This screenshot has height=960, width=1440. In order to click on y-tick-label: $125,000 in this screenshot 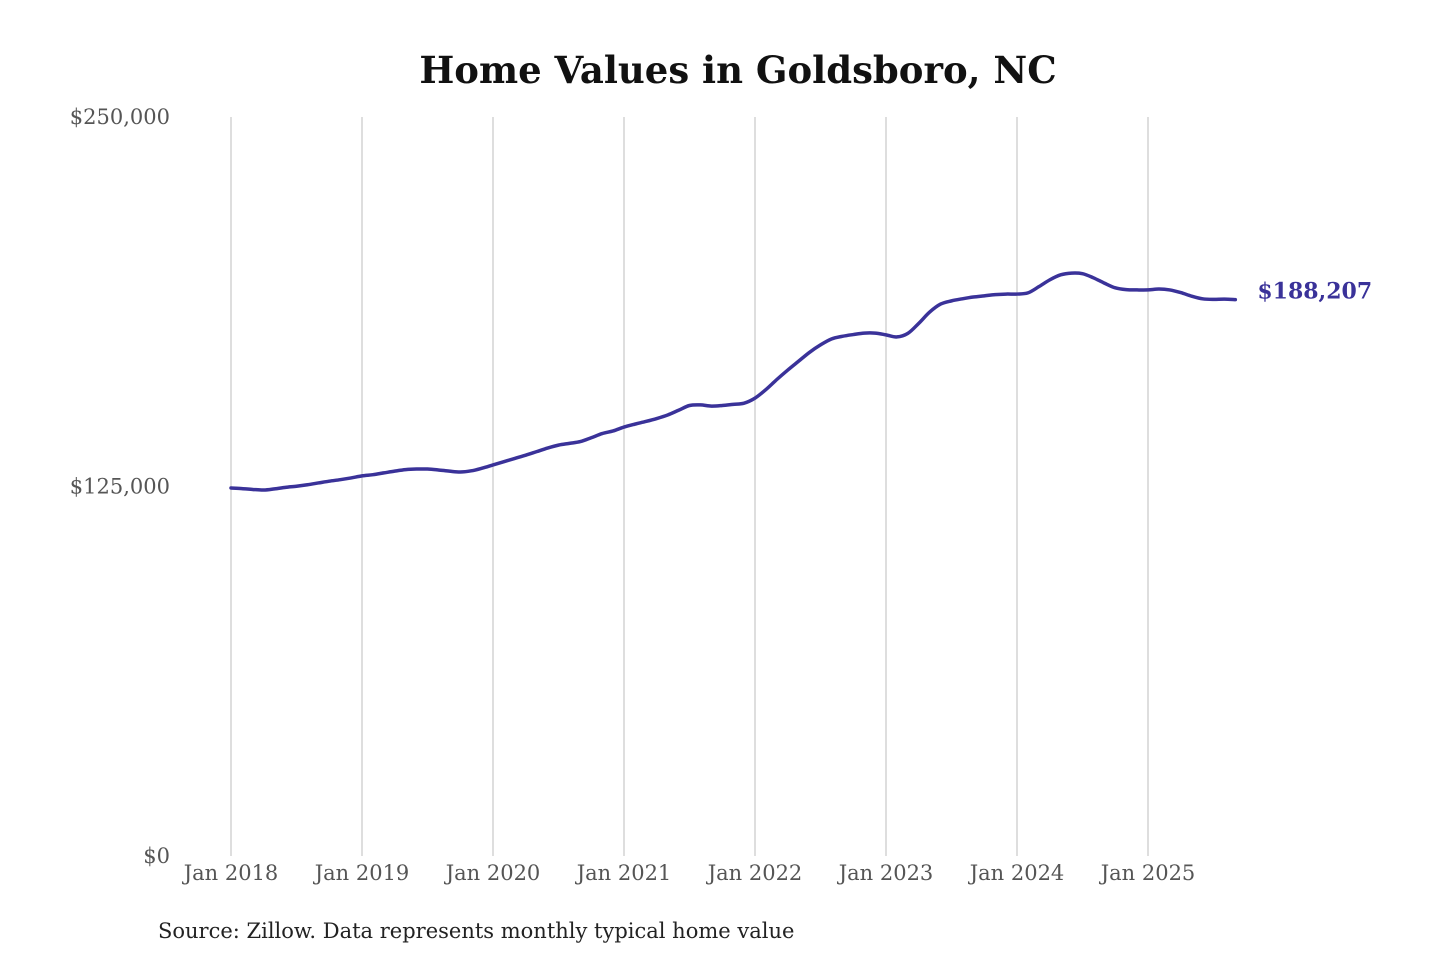, I will do `click(120, 487)`.